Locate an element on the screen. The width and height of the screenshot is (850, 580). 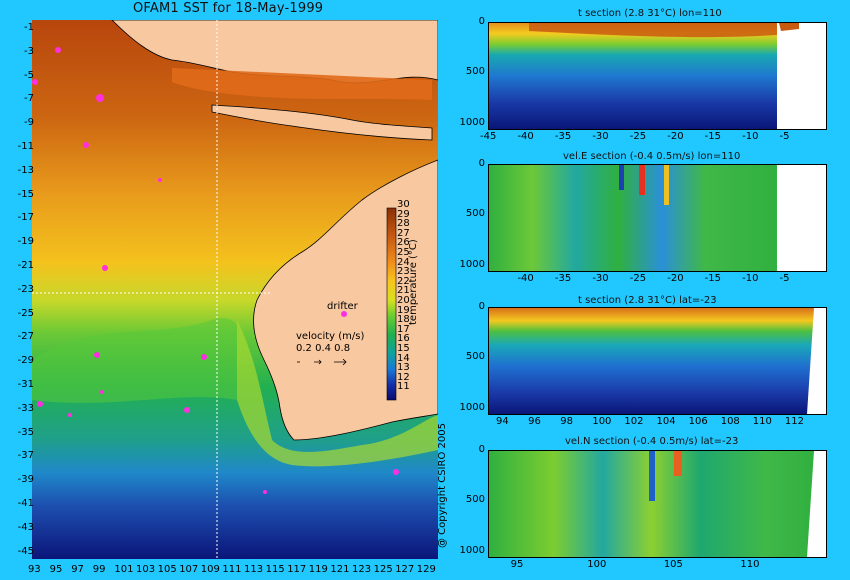
panel-2-title: vel.E section (-0.4 0.5m/s) lon=110 is located at coordinates (652, 156).